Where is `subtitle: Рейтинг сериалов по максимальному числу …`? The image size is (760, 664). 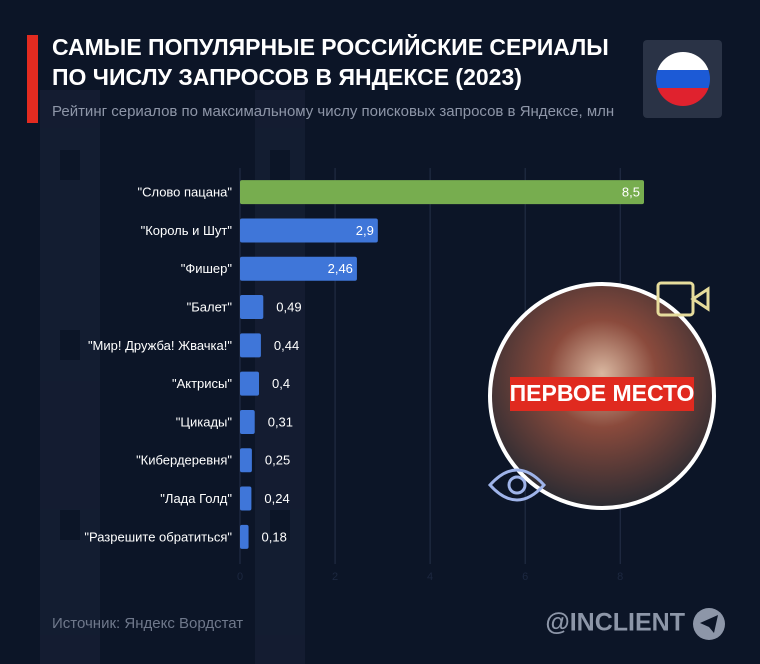
subtitle: Рейтинг сериалов по максимальному числу … is located at coordinates (333, 111).